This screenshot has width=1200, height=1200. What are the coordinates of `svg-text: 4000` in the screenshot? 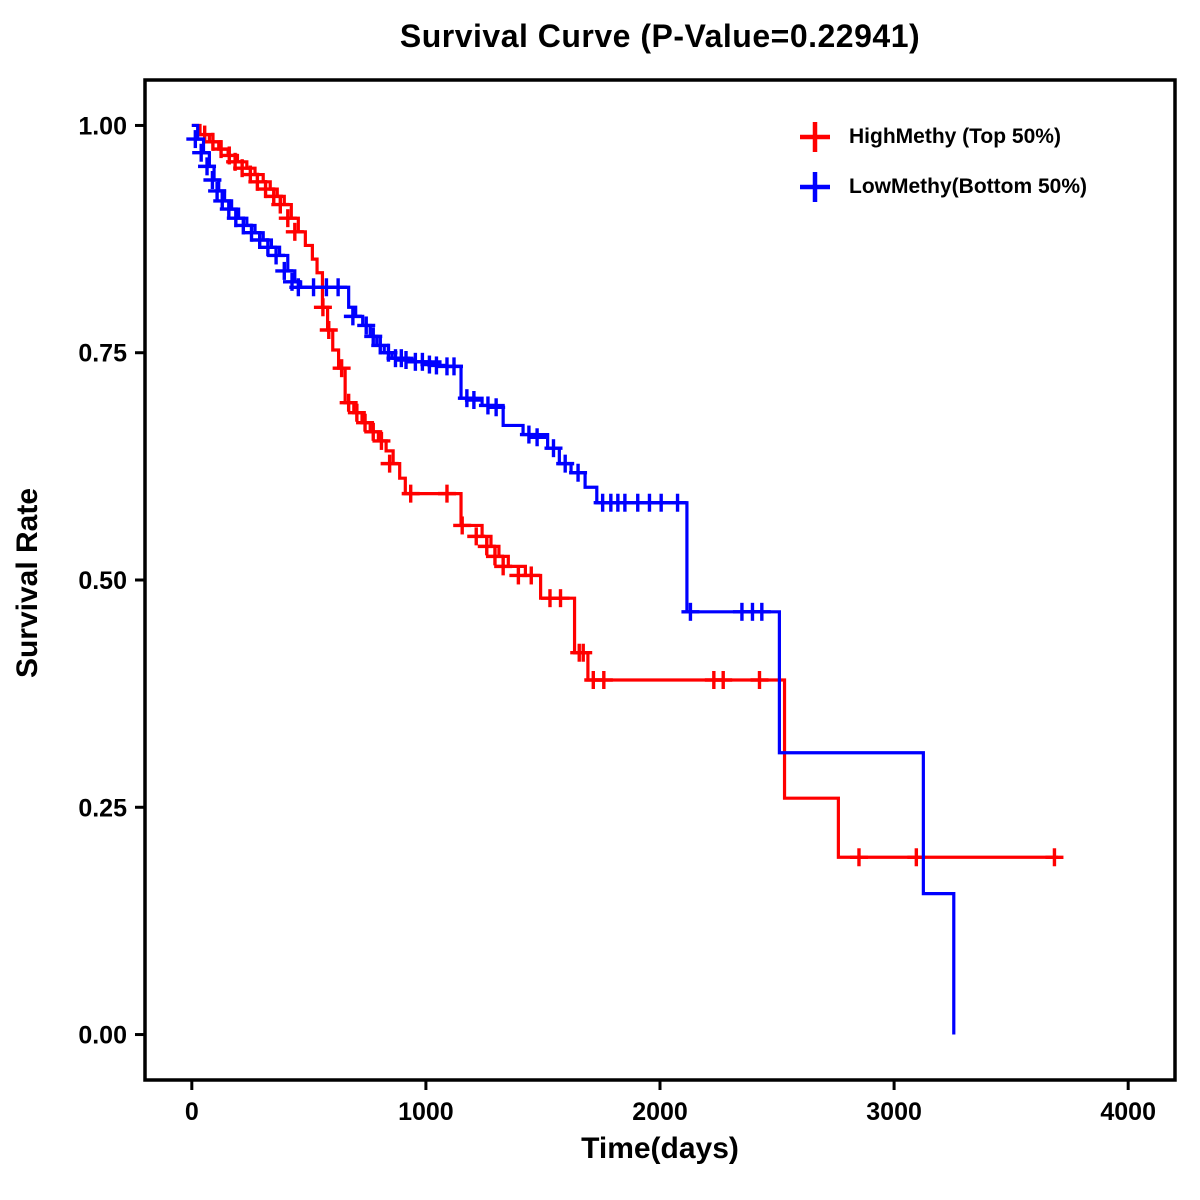 It's located at (1128, 1112).